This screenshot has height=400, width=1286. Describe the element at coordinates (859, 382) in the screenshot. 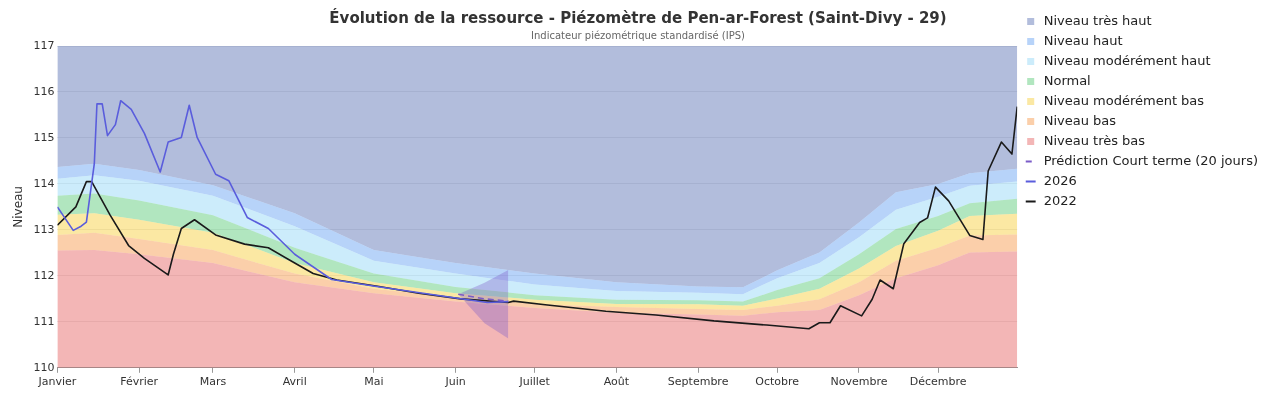

I see `x-tick-label: Novembre` at that location.